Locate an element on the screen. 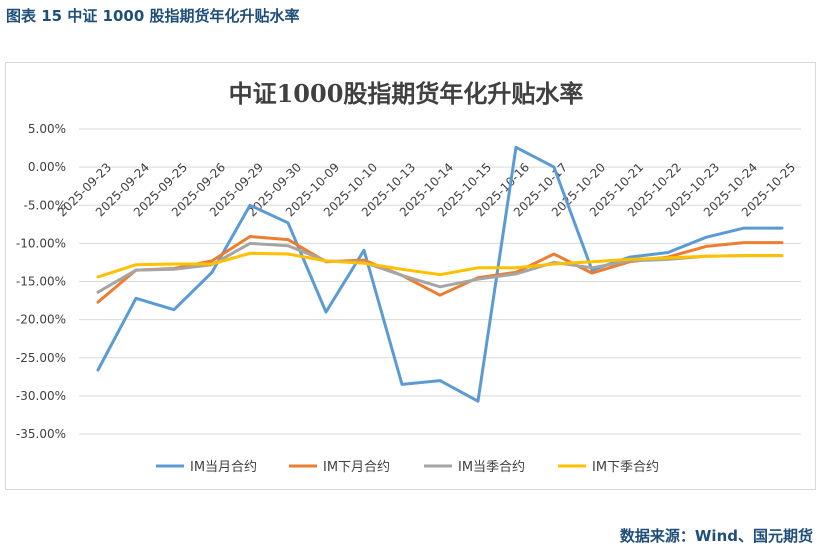 The height and width of the screenshot is (550, 827). y-tick-label: -10.00% is located at coordinates (41, 243).